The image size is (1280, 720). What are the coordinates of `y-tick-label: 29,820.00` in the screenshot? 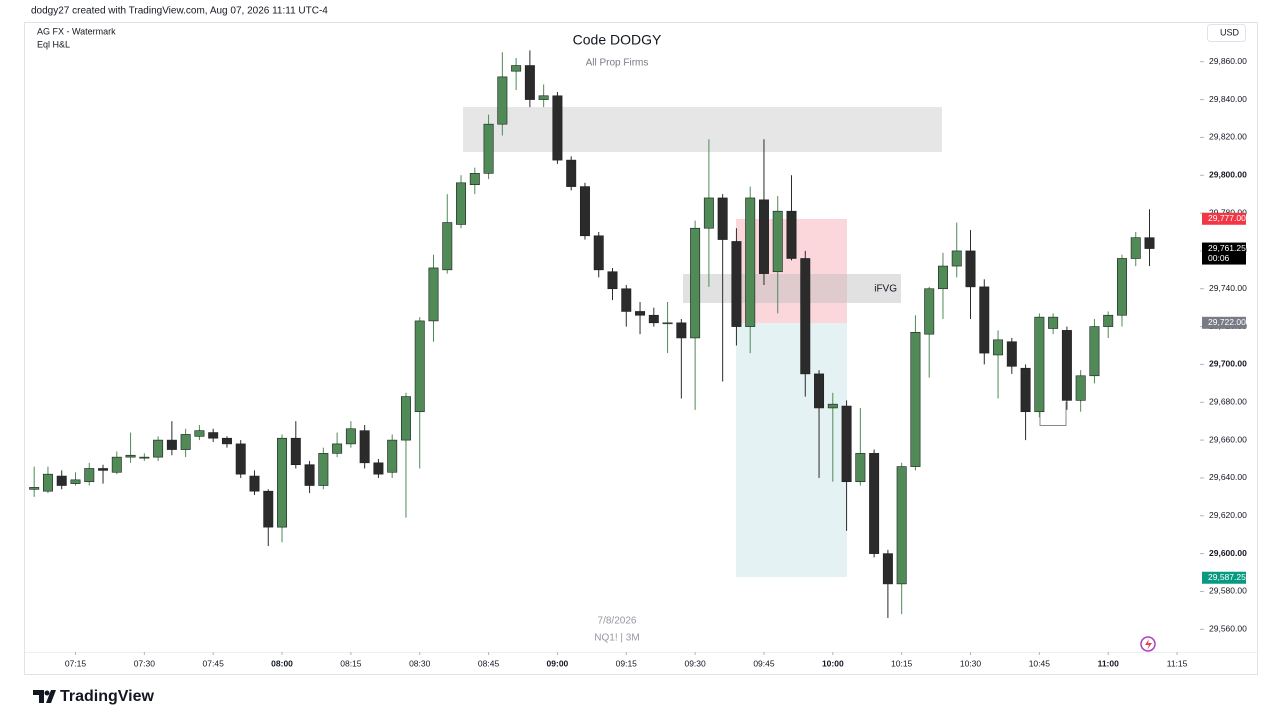 It's located at (1228, 137).